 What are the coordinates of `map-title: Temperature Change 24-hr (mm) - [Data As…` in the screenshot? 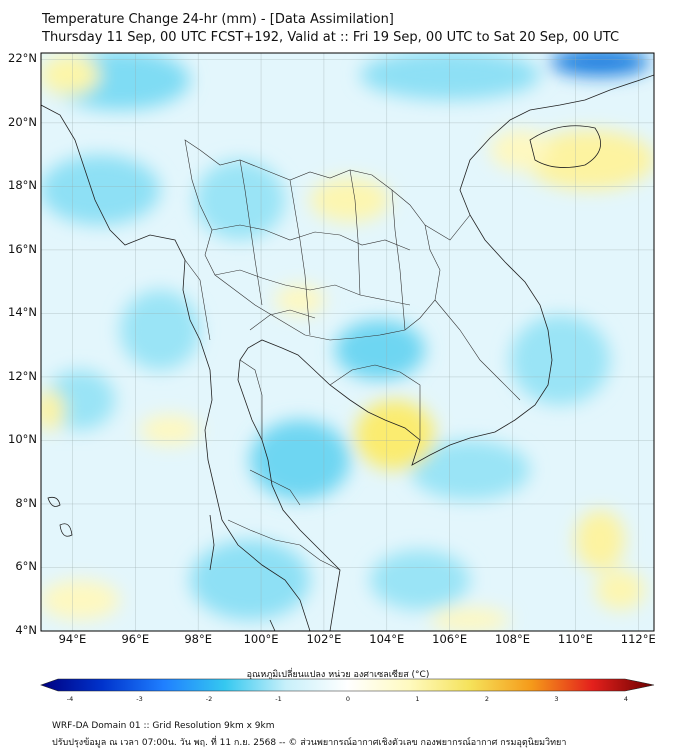 It's located at (218, 19).